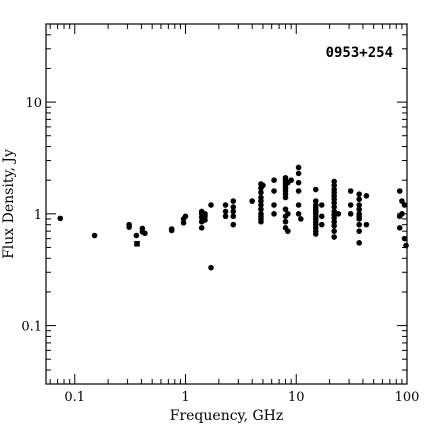 This screenshot has height=431, width=431. I want to click on x-tick-label: 0.1, so click(74, 397).